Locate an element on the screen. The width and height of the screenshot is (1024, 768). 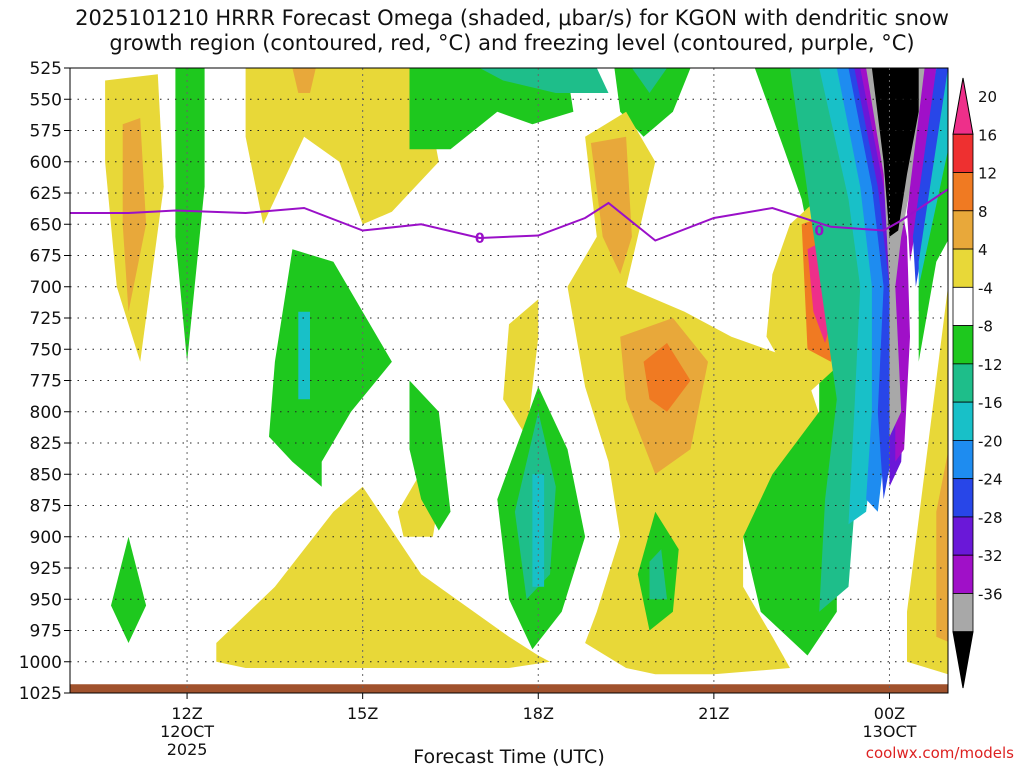
y-tick-label-600: 600 is located at coordinates (46, 163).